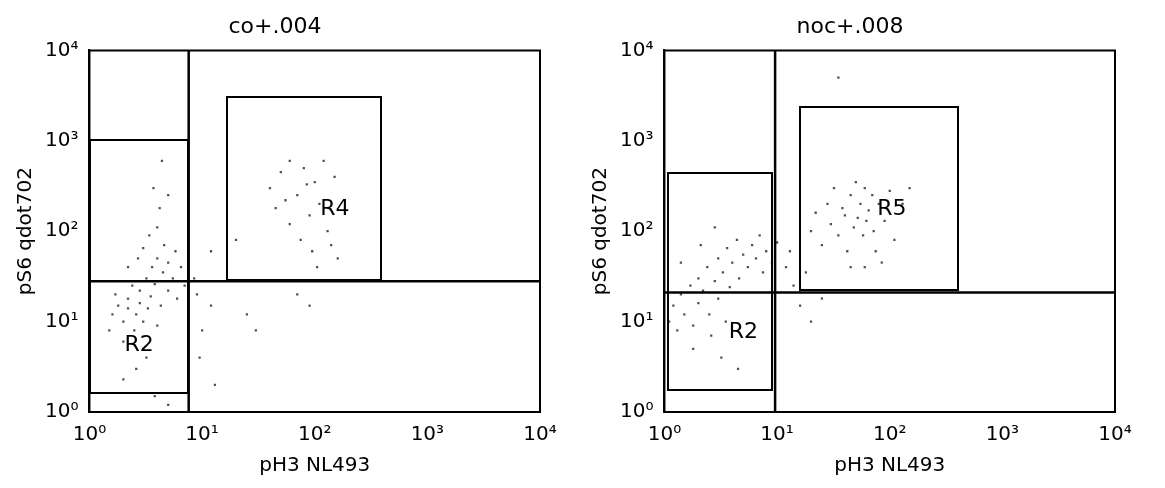  Describe the element at coordinates (892, 207) in the screenshot. I see `annotation: R5` at that location.